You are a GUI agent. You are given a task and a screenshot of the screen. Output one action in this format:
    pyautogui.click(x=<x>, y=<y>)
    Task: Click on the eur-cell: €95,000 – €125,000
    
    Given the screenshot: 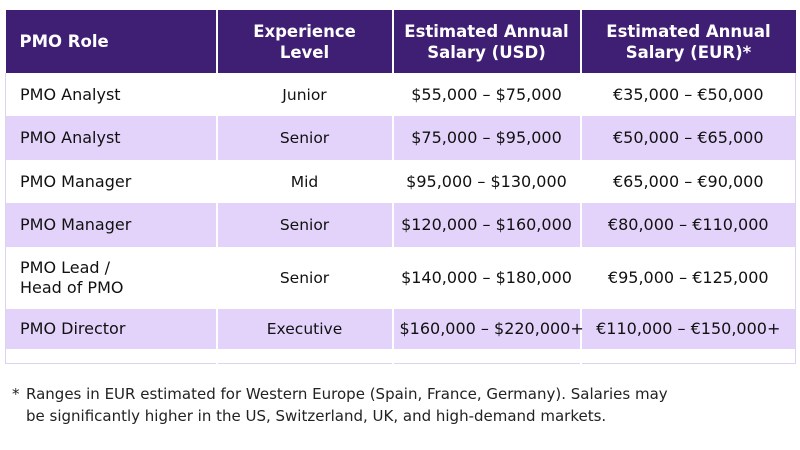 What is the action you would take?
    pyautogui.click(x=688, y=278)
    